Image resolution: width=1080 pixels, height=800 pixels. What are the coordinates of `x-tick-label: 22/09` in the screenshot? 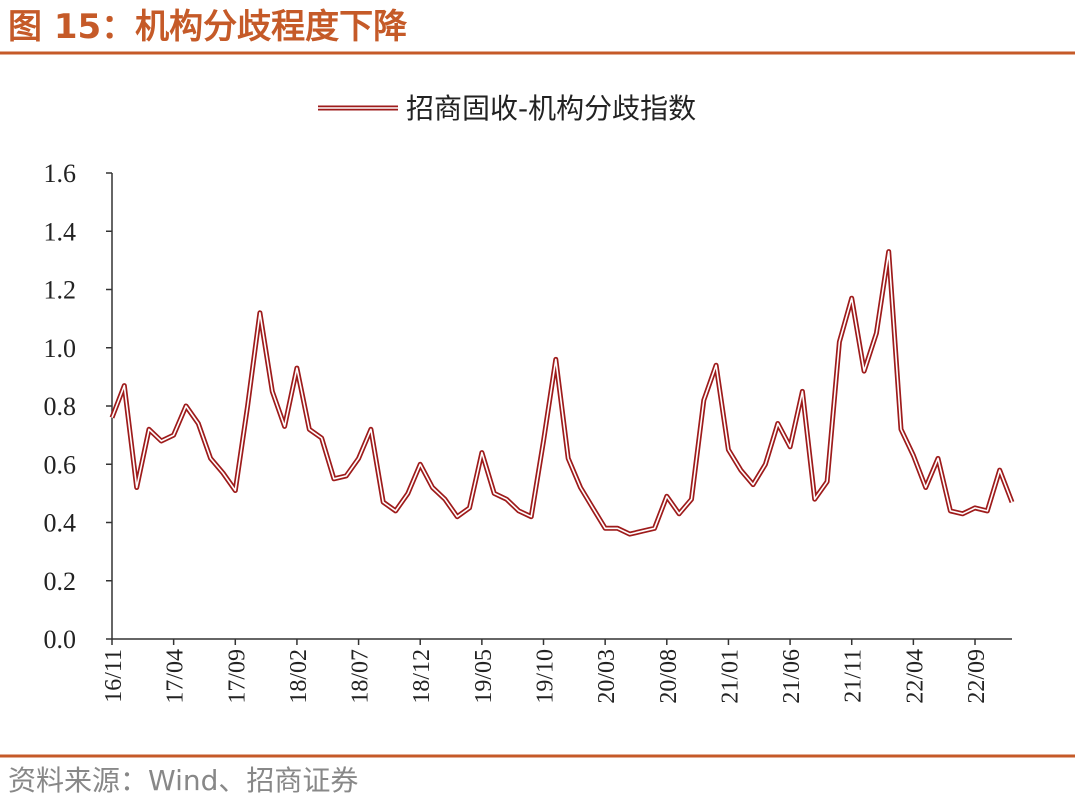 It's located at (977, 676).